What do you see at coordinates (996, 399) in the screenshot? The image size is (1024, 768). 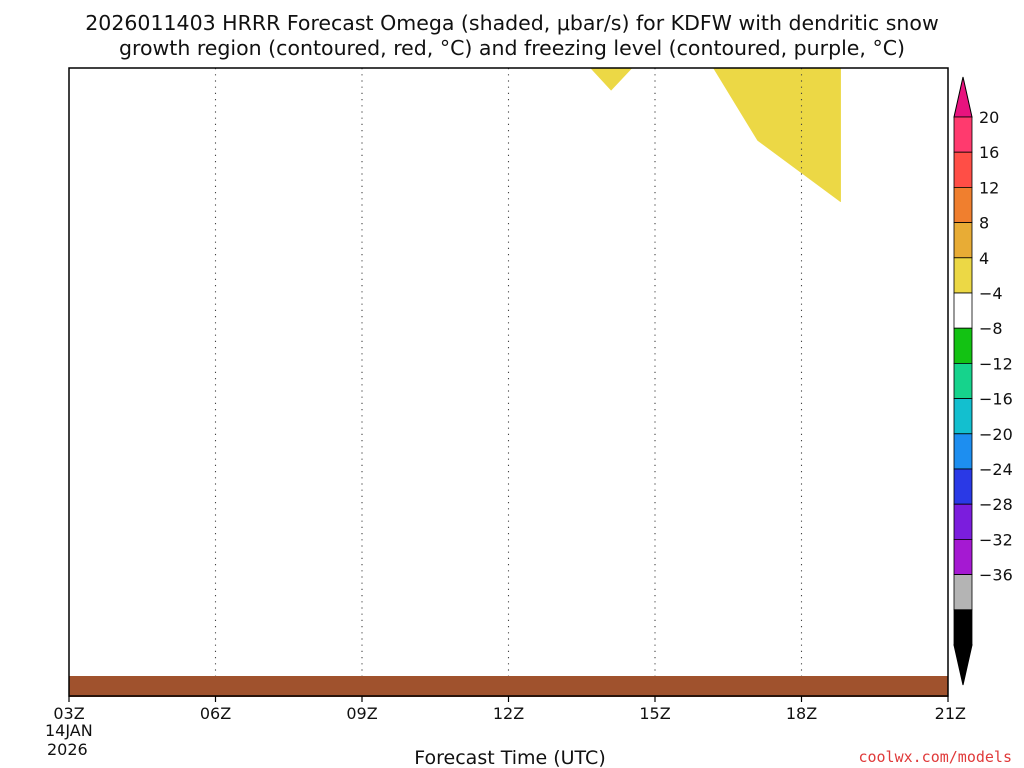 I see `colorbar-label: −16` at bounding box center [996, 399].